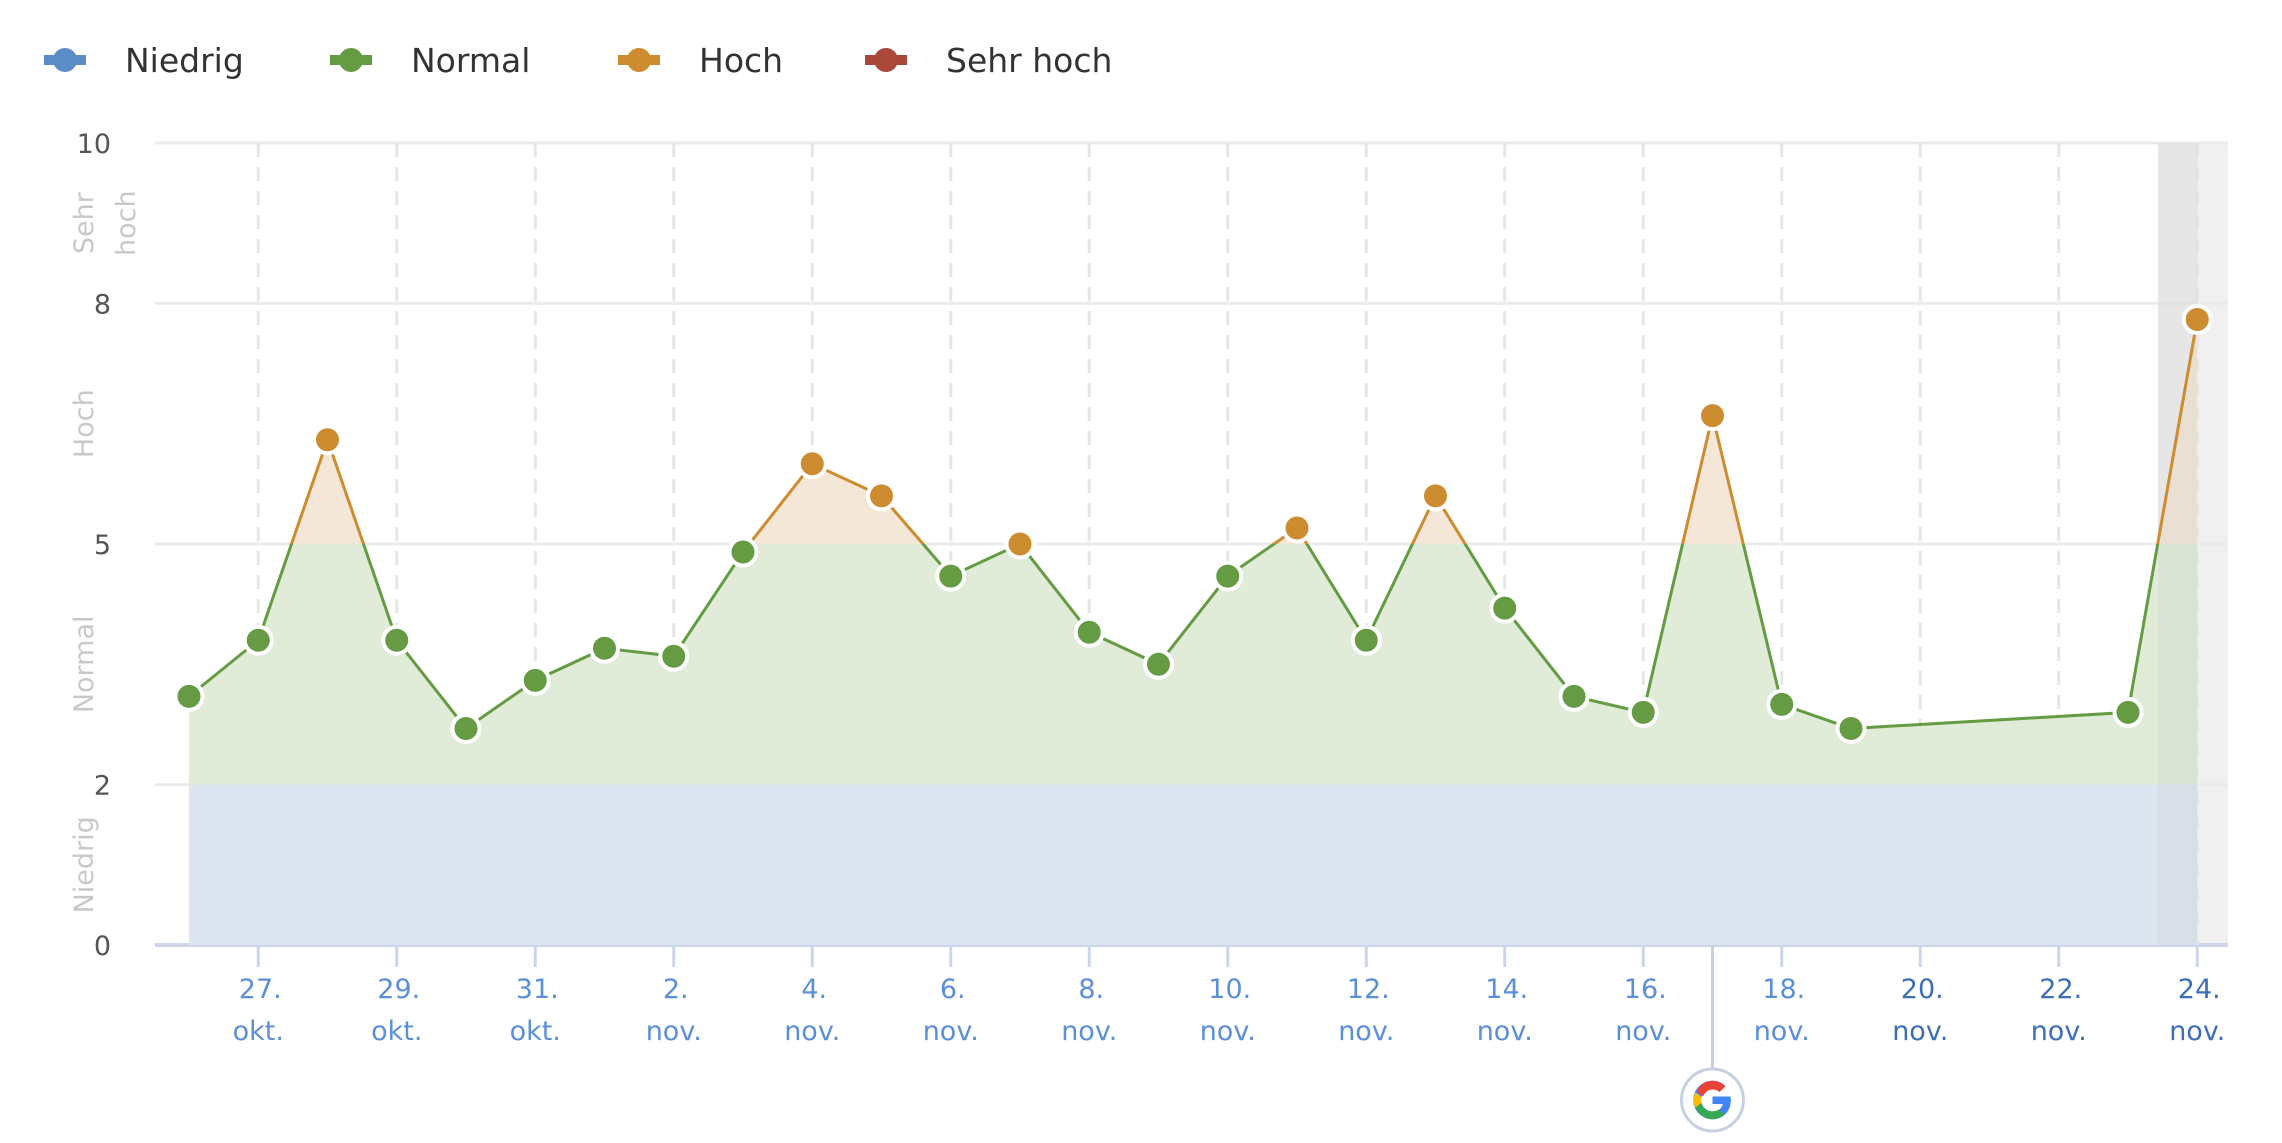 This screenshot has height=1143, width=2282. What do you see at coordinates (2060, 989) in the screenshot?
I see `x-tick-label: 22.` at bounding box center [2060, 989].